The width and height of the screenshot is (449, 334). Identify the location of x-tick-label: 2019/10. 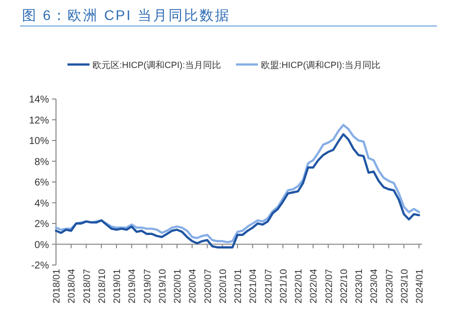
(162, 286).